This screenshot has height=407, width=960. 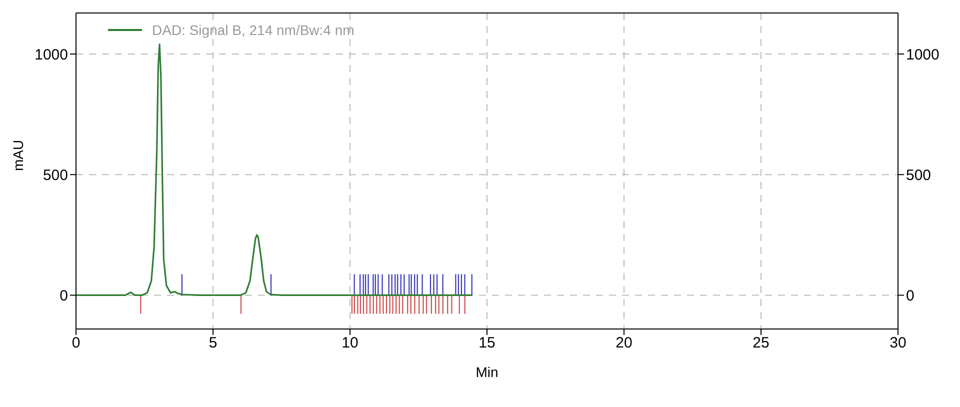 What do you see at coordinates (213, 343) in the screenshot?
I see `x-tick-label: 5` at bounding box center [213, 343].